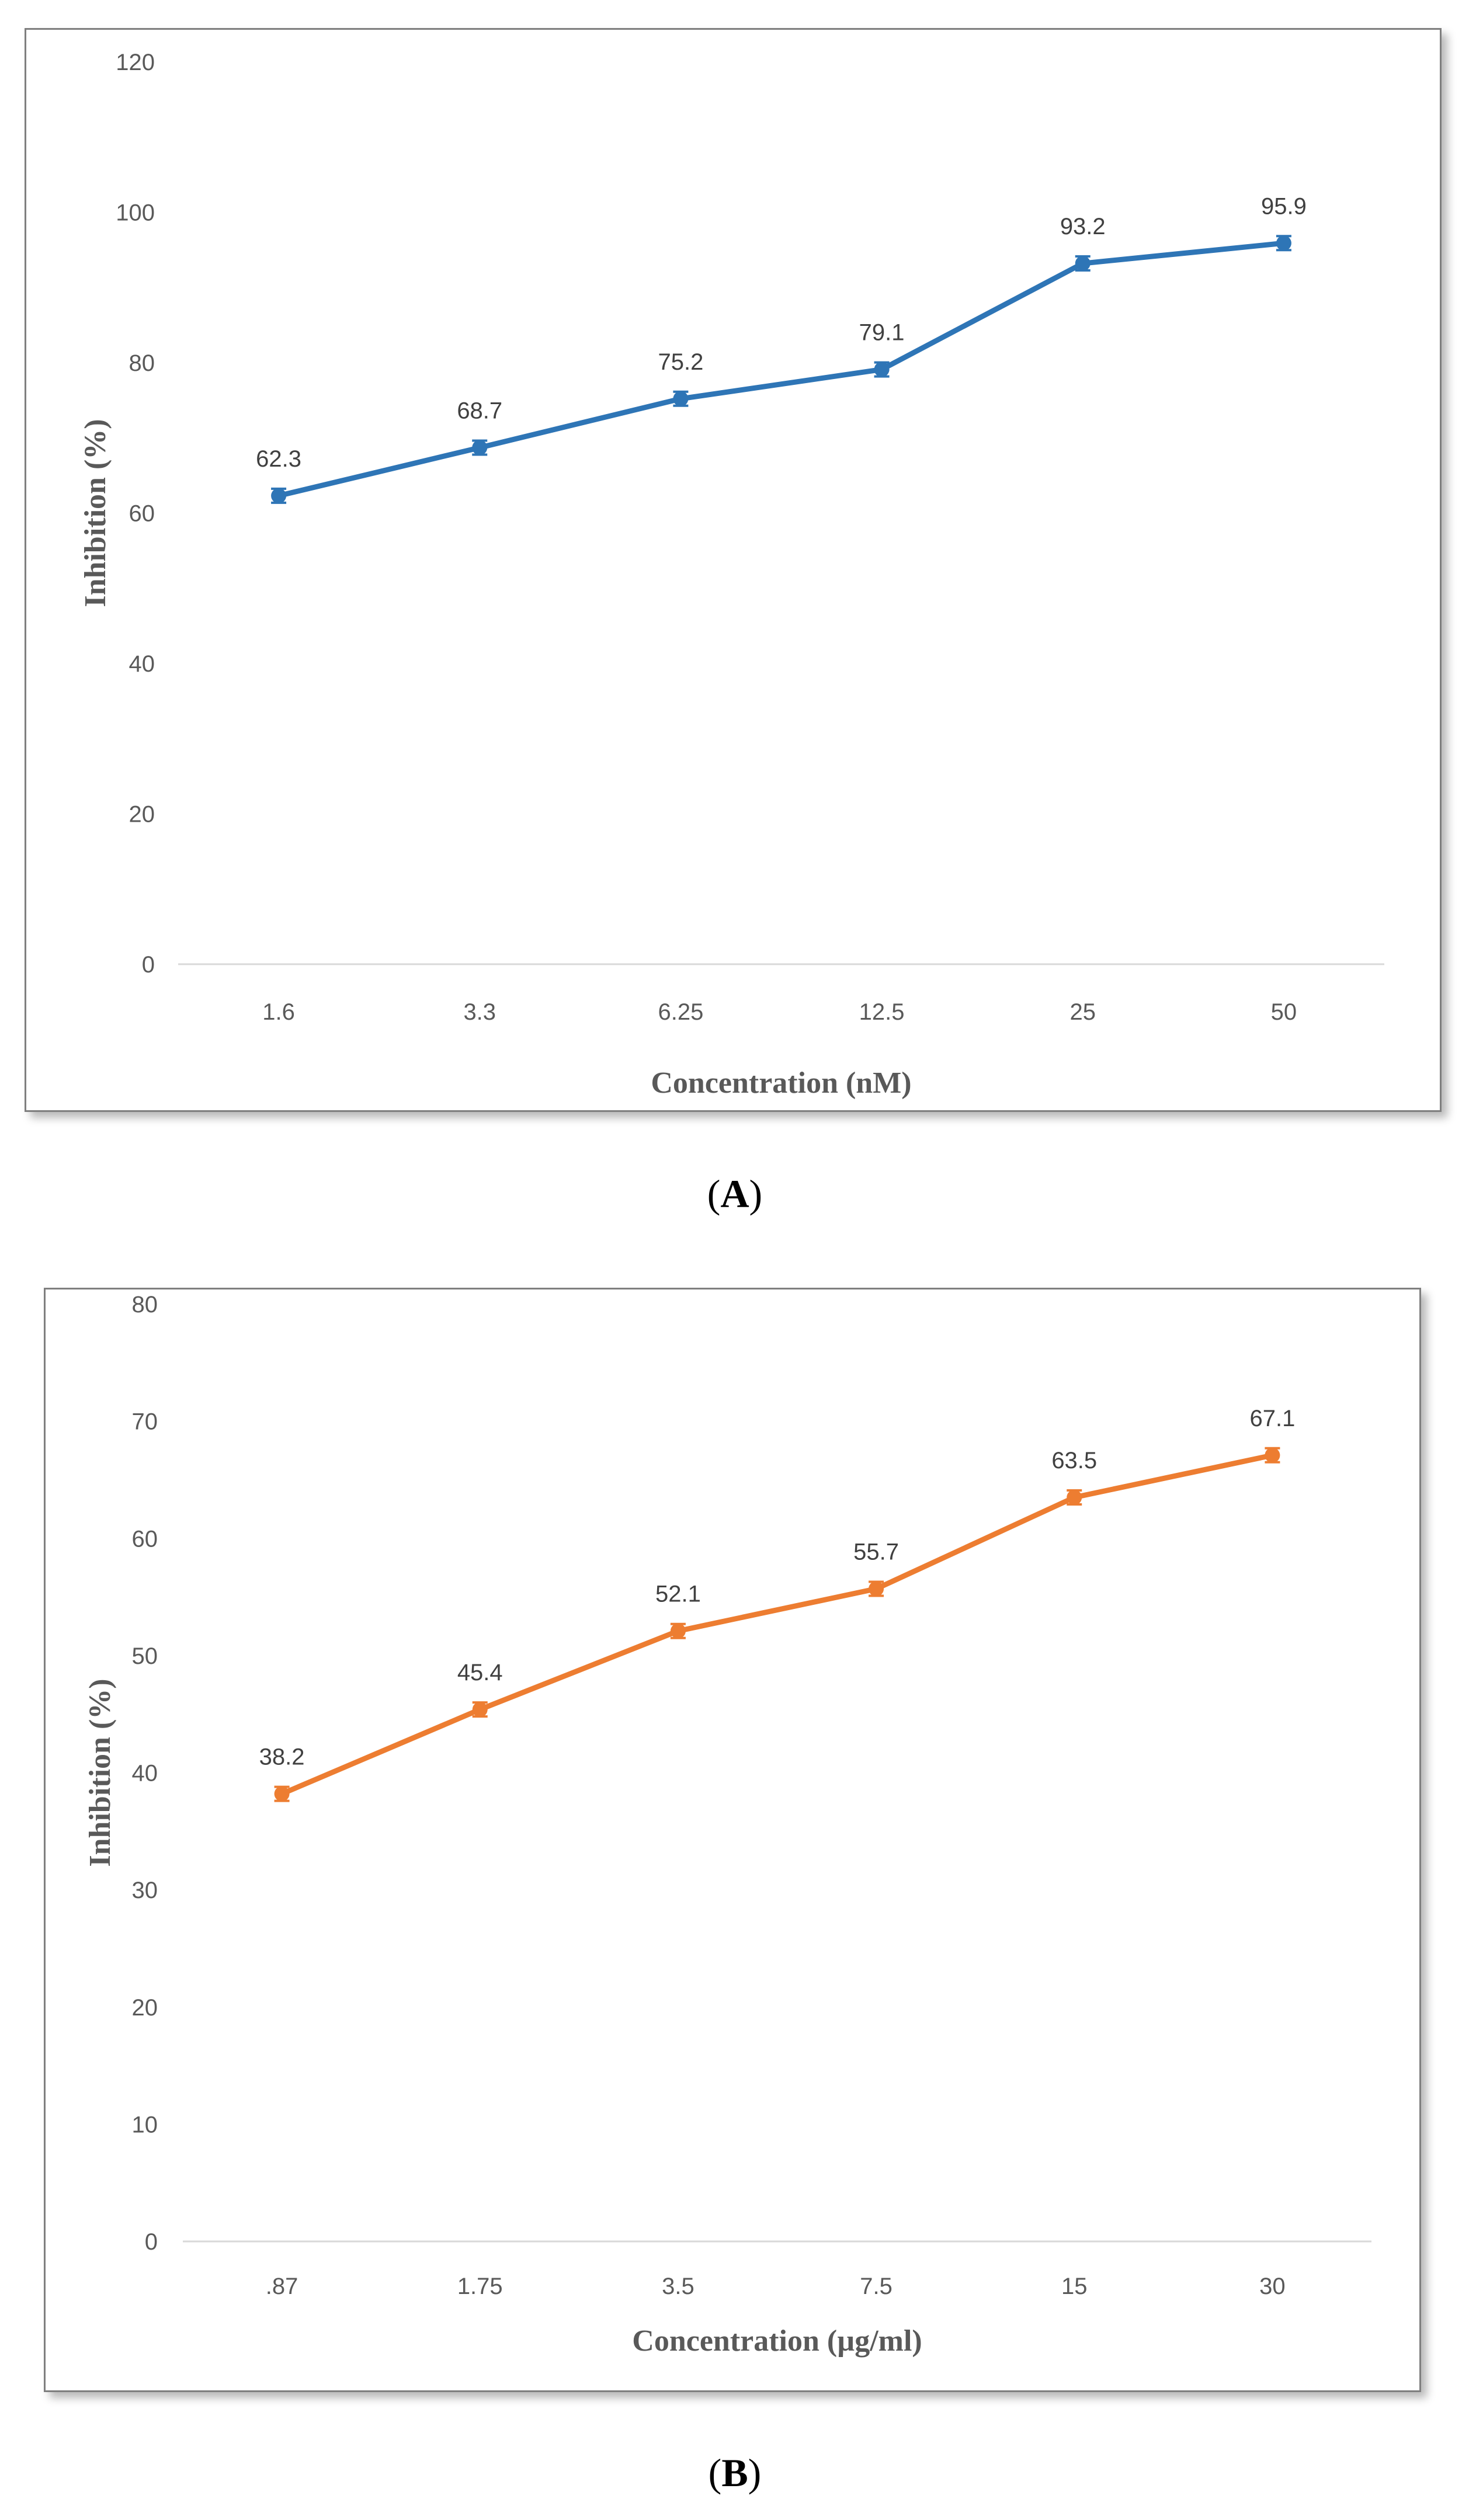  I want to click on y-tick-label: 70, so click(145, 1422).